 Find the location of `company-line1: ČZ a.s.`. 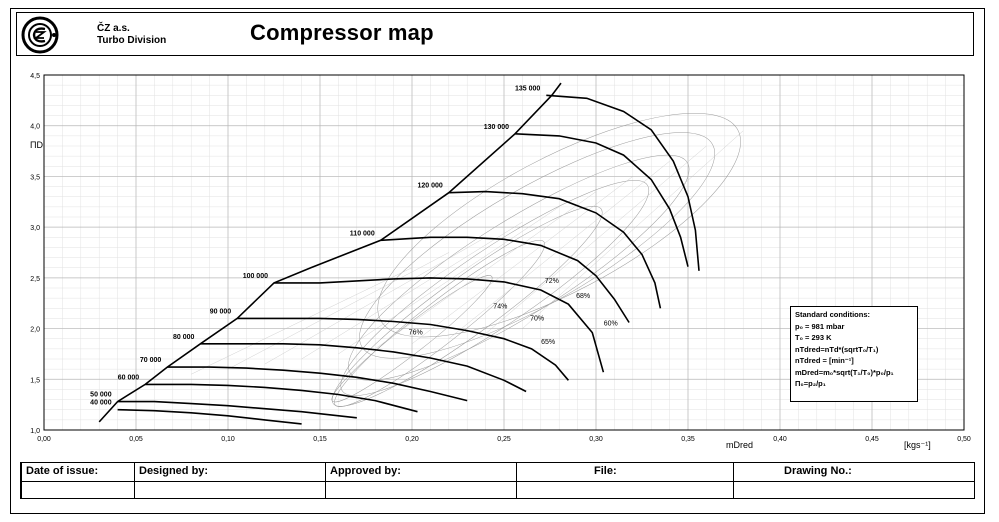

company-line1: ČZ a.s. is located at coordinates (113, 28).